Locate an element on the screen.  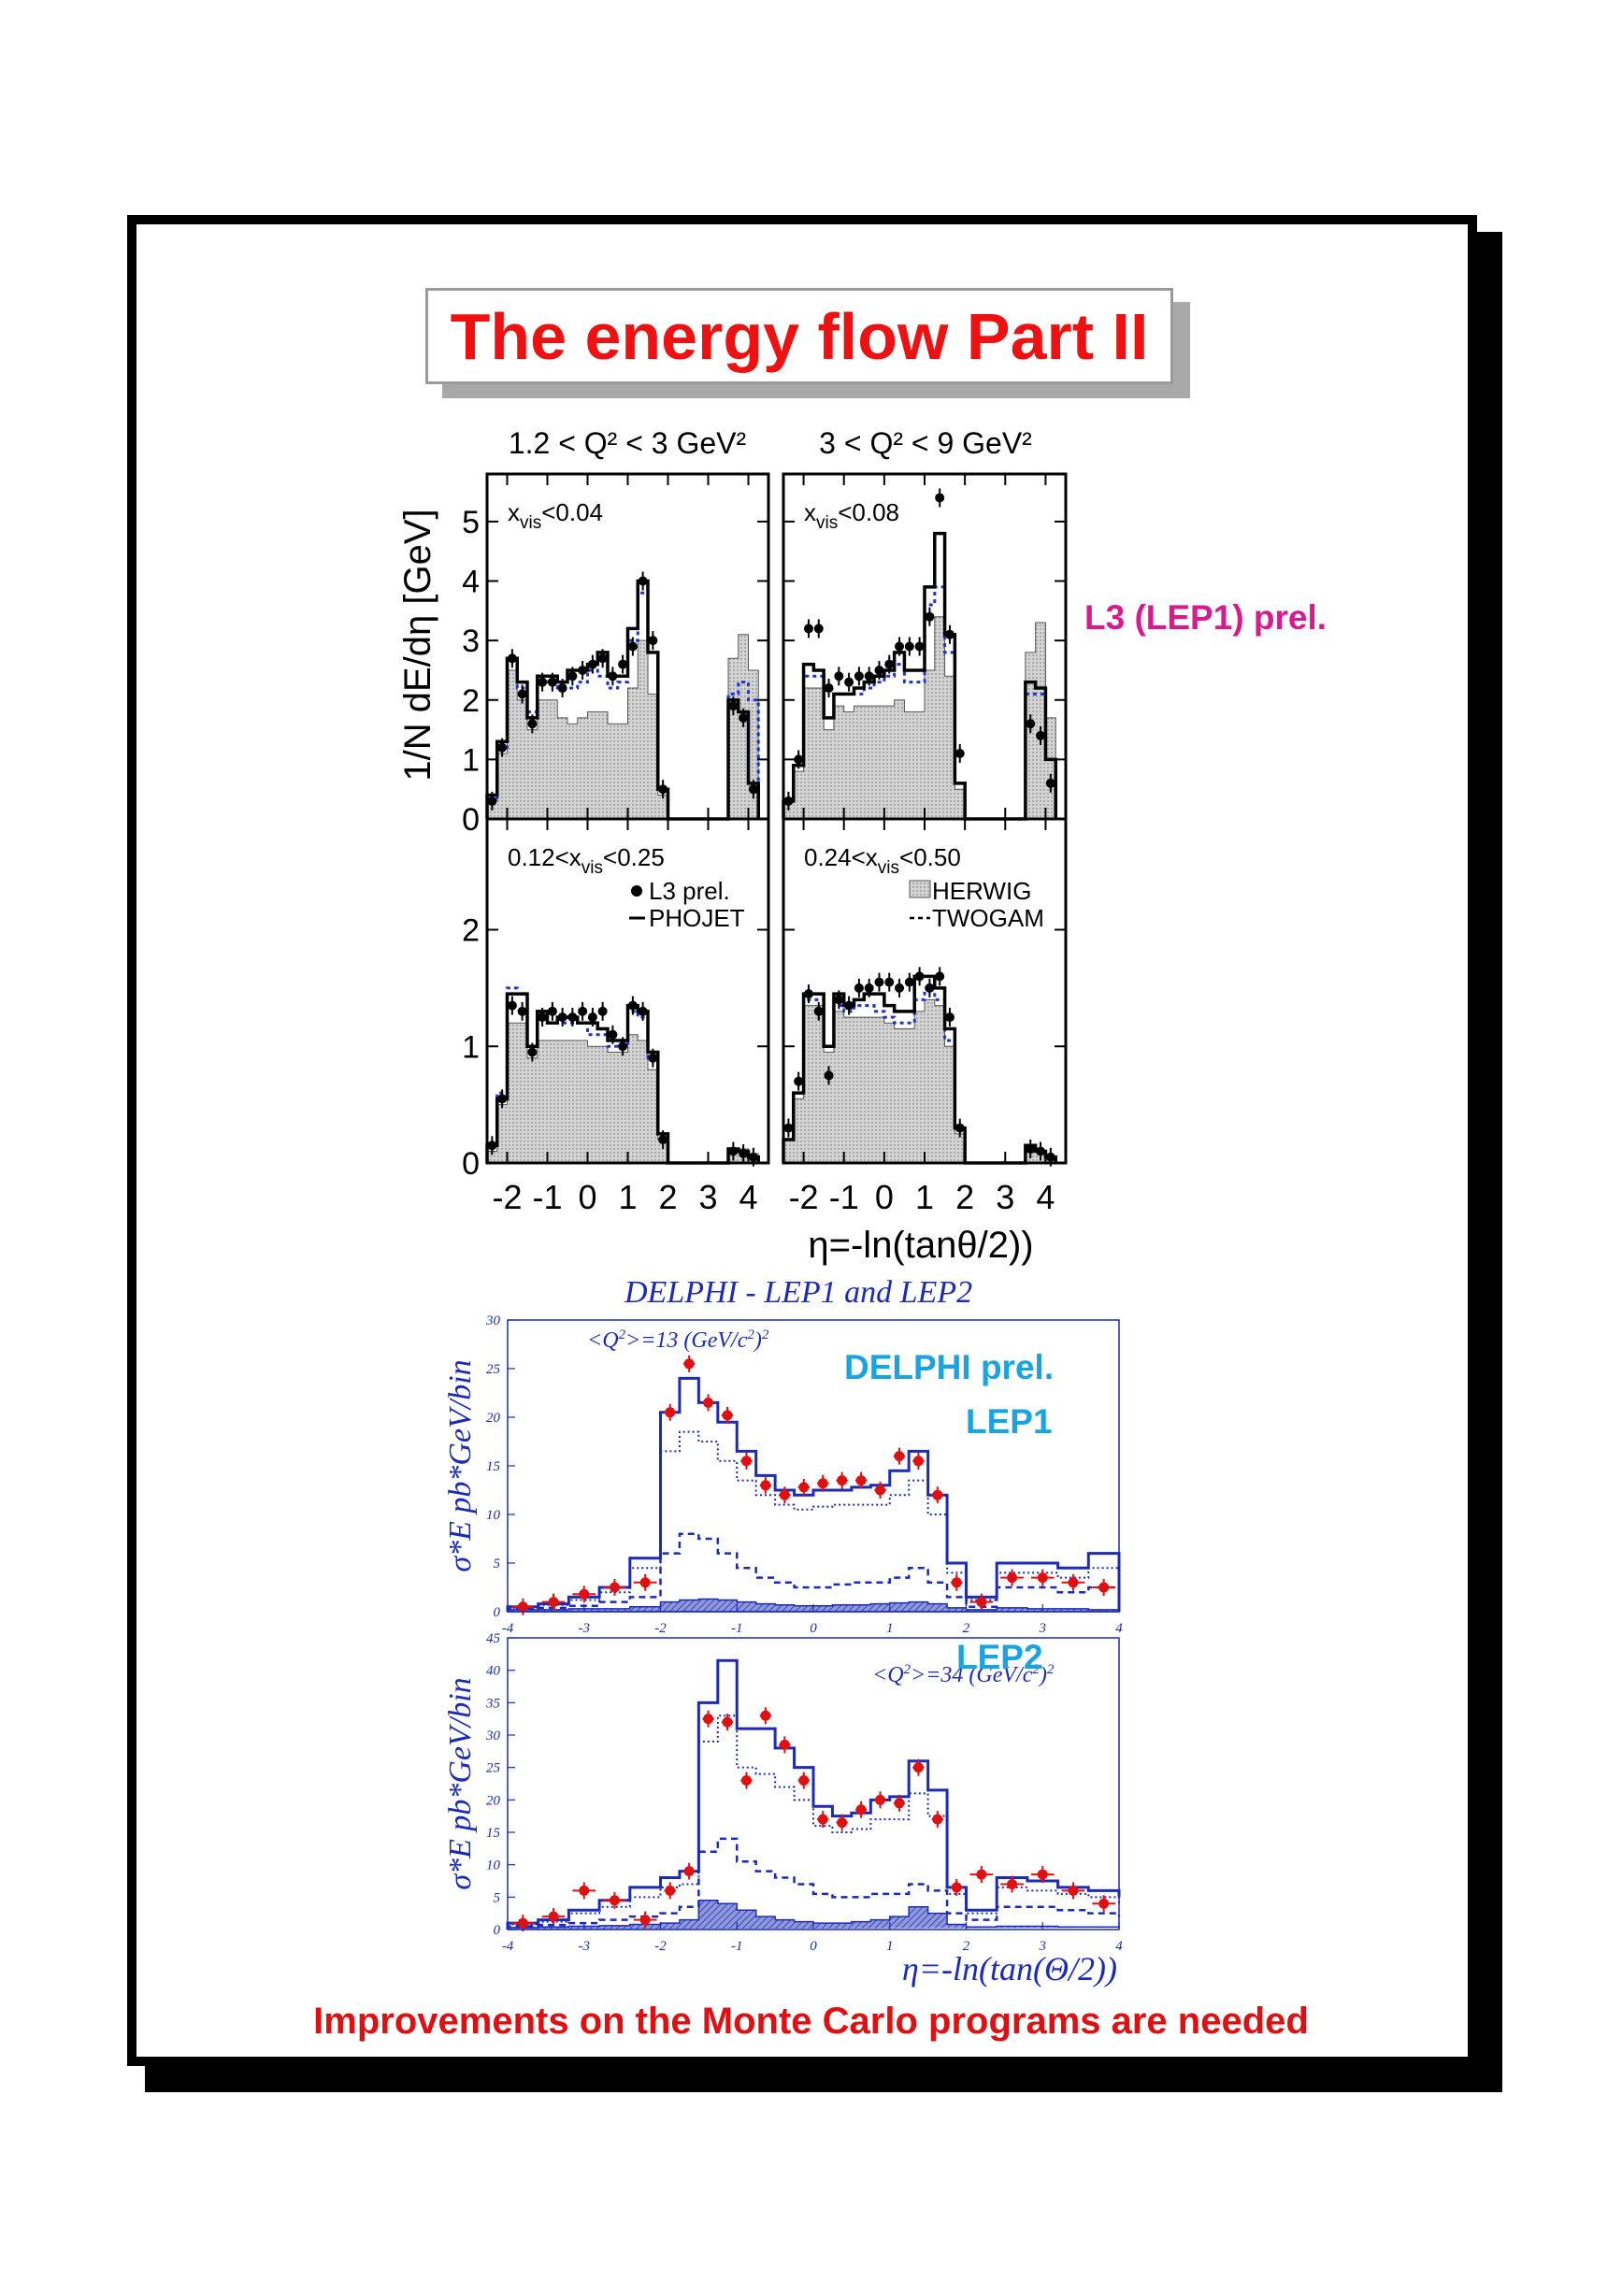
delphi-ytick-label: 0 is located at coordinates (497, 1930).